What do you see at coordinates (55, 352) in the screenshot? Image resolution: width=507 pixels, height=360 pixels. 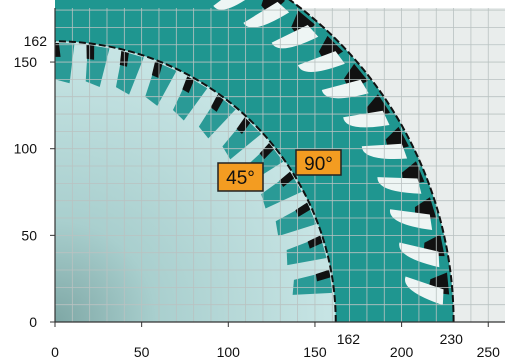 I see `x-tick-label: 0` at bounding box center [55, 352].